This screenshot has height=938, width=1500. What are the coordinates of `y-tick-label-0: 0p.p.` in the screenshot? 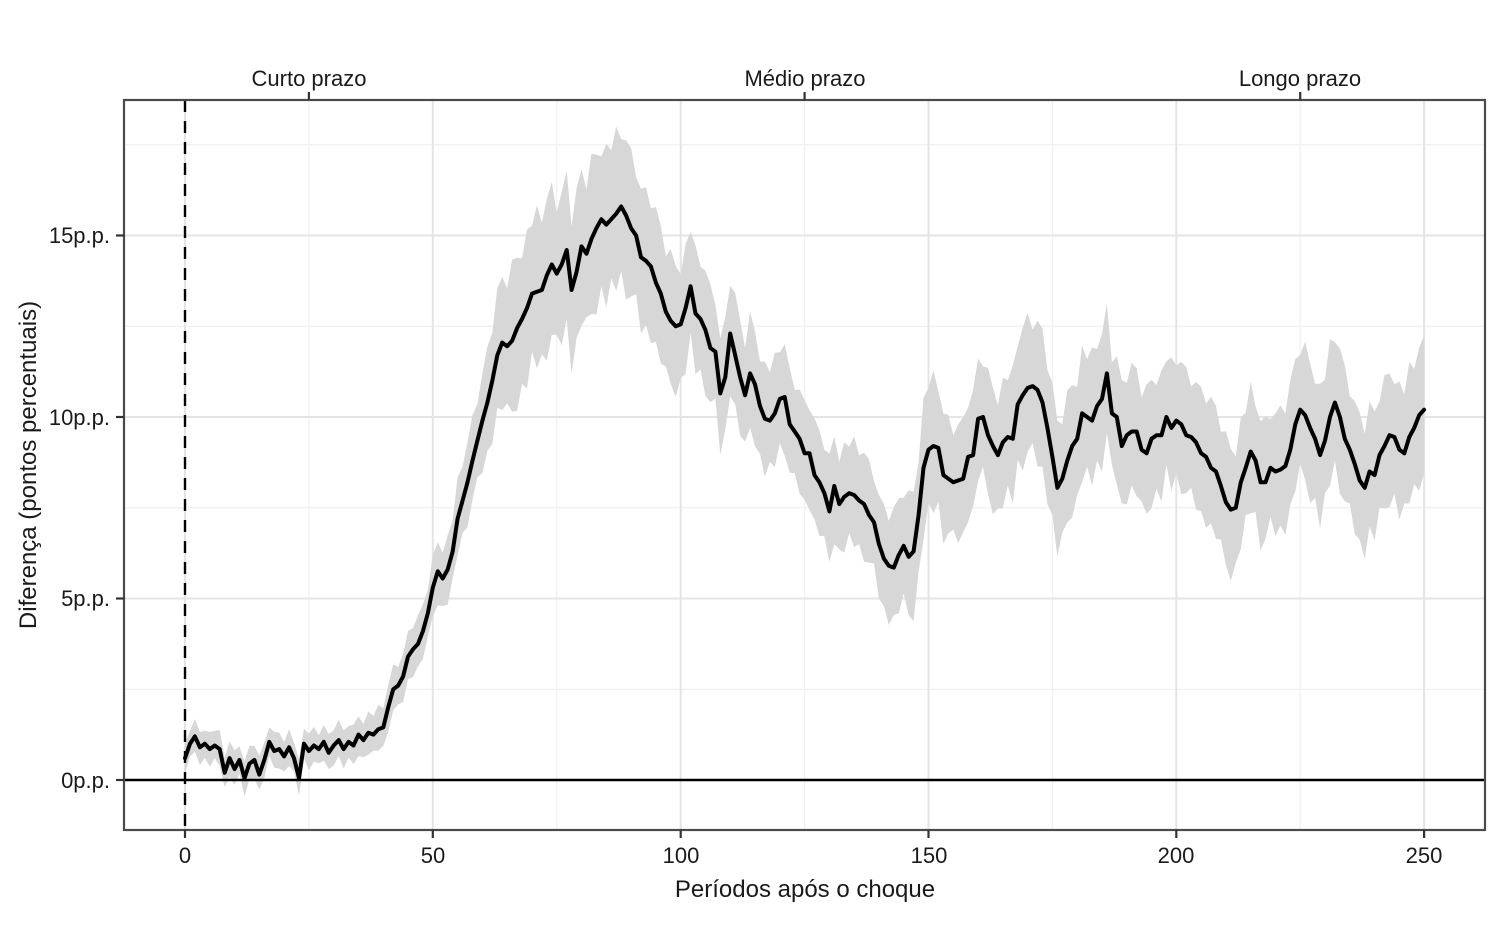 It's located at (85, 780).